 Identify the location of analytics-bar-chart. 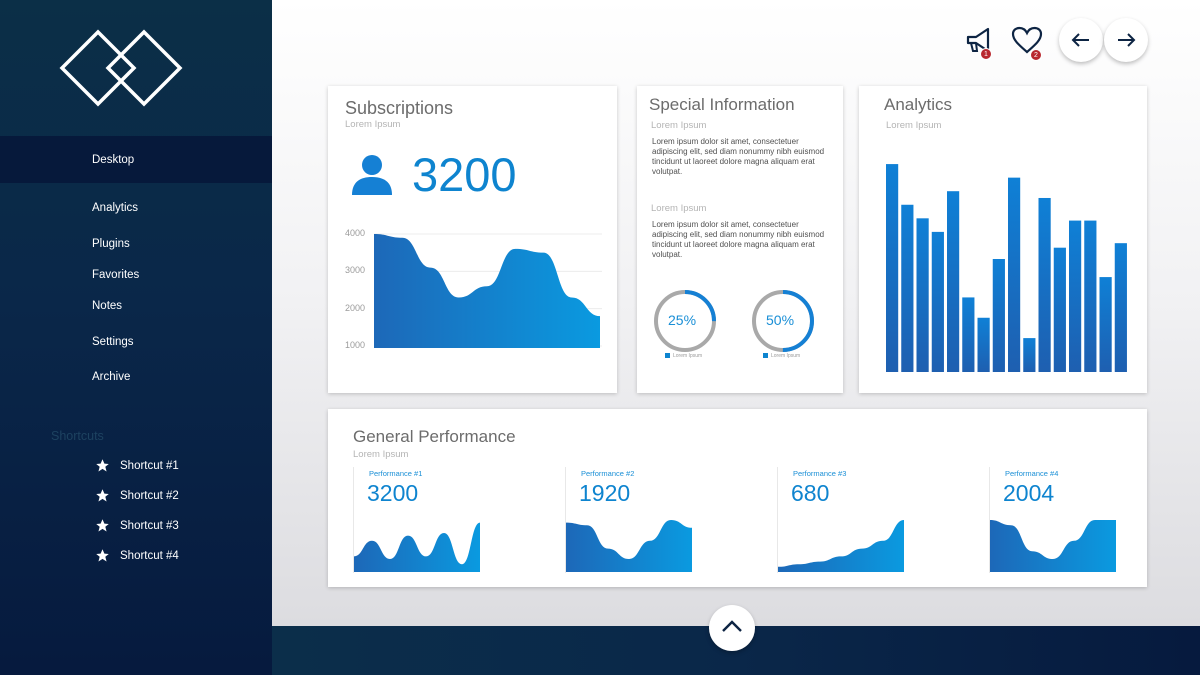
(1006, 268).